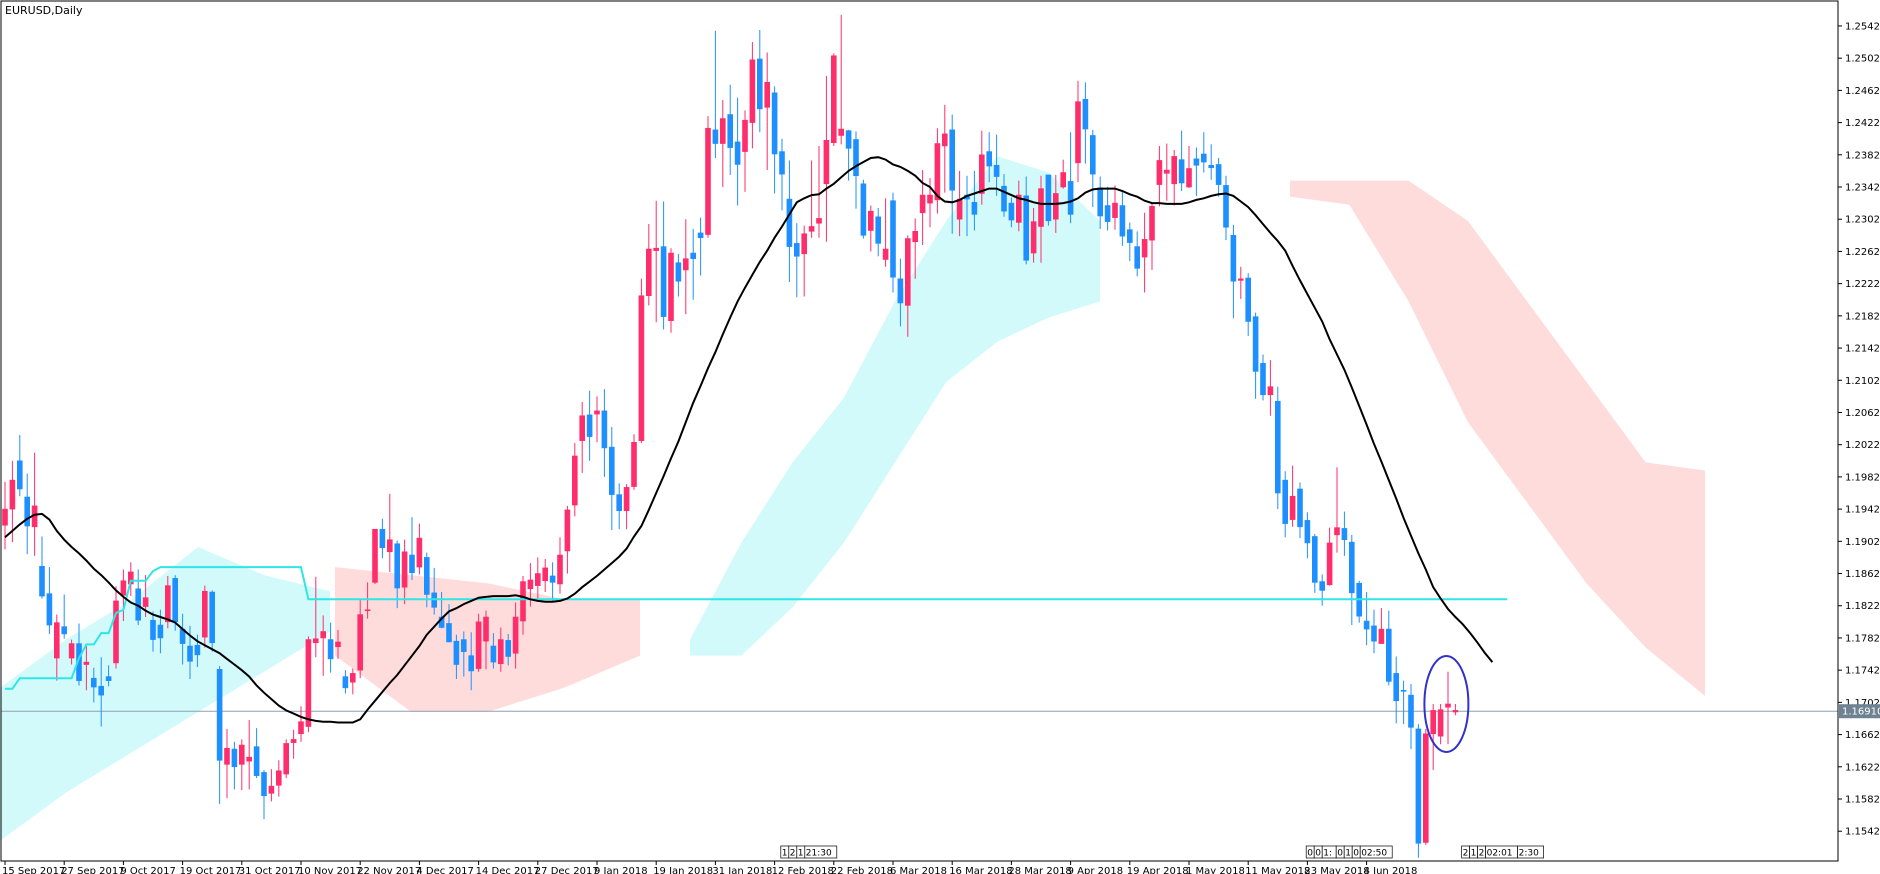 The height and width of the screenshot is (874, 1880). Describe the element at coordinates (803, 870) in the screenshot. I see `x-tick-label: 12 Feb 2018` at that location.